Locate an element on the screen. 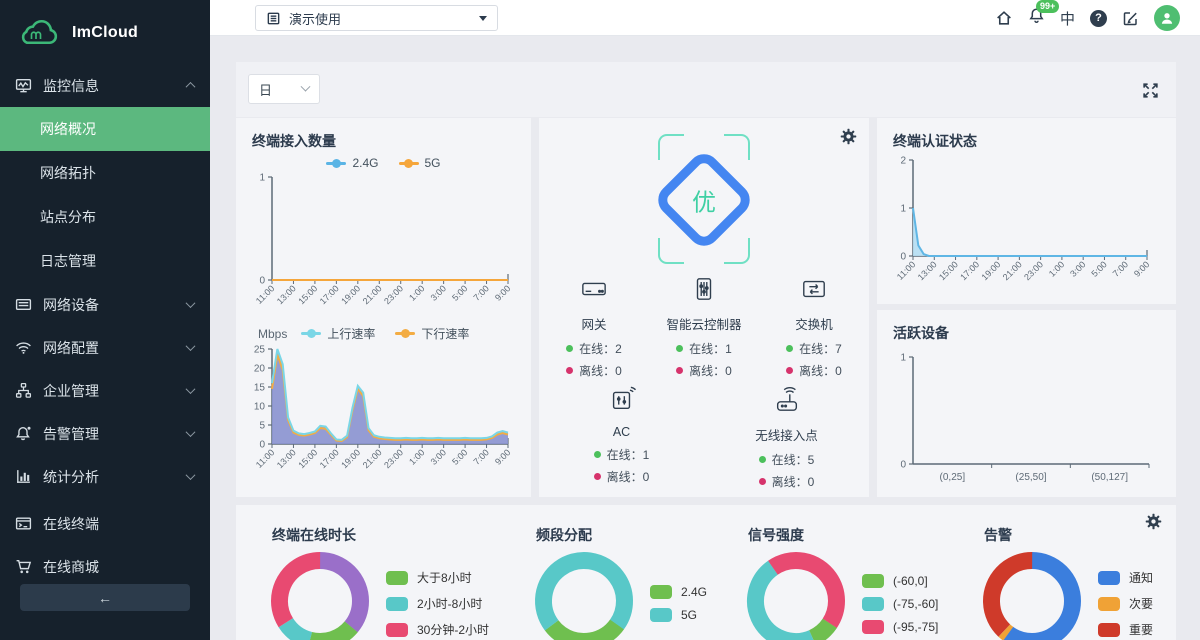 This screenshot has width=1200, height=640. legend-item-24g: 2.4G is located at coordinates (352, 163).